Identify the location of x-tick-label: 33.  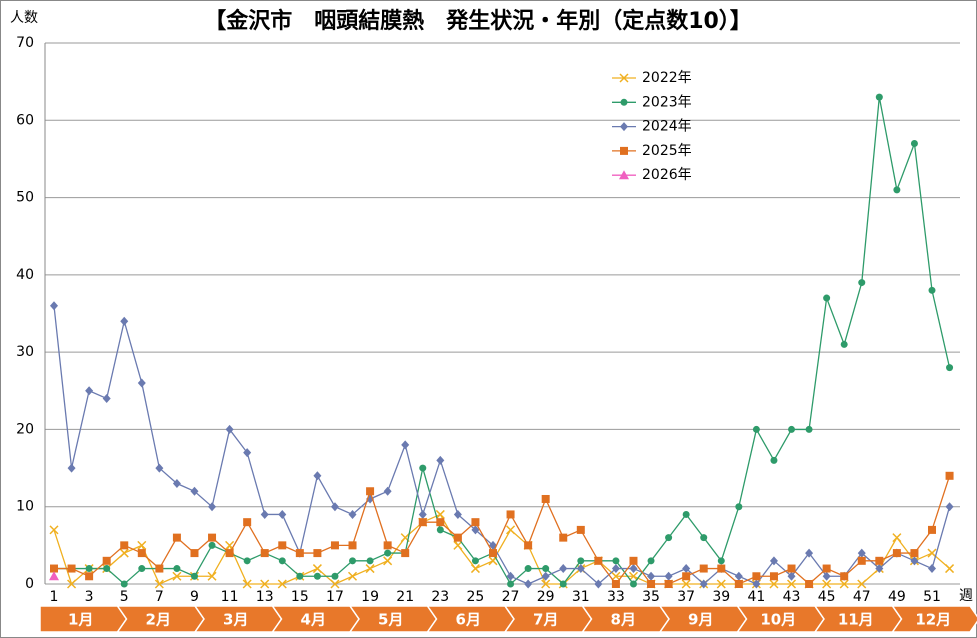
(616, 597).